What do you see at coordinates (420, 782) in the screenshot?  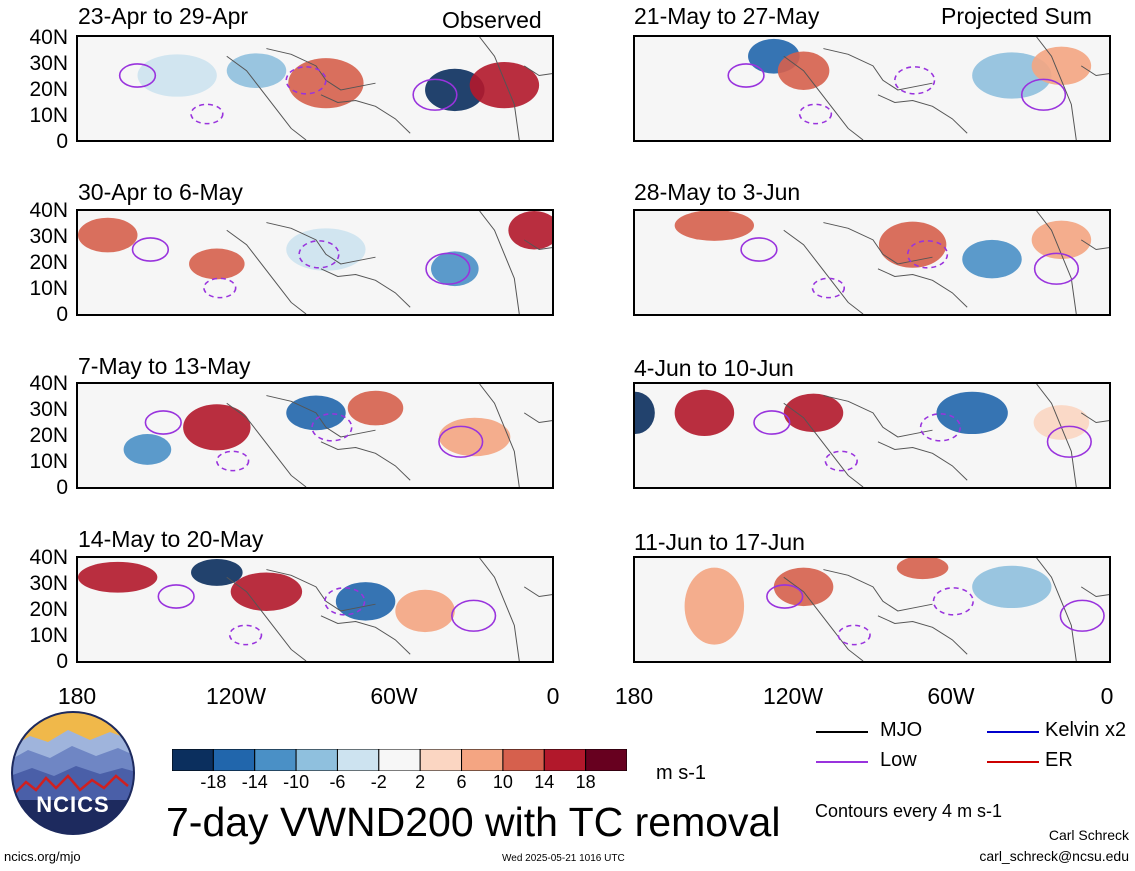 I see `colorbar-tick-label: 2` at bounding box center [420, 782].